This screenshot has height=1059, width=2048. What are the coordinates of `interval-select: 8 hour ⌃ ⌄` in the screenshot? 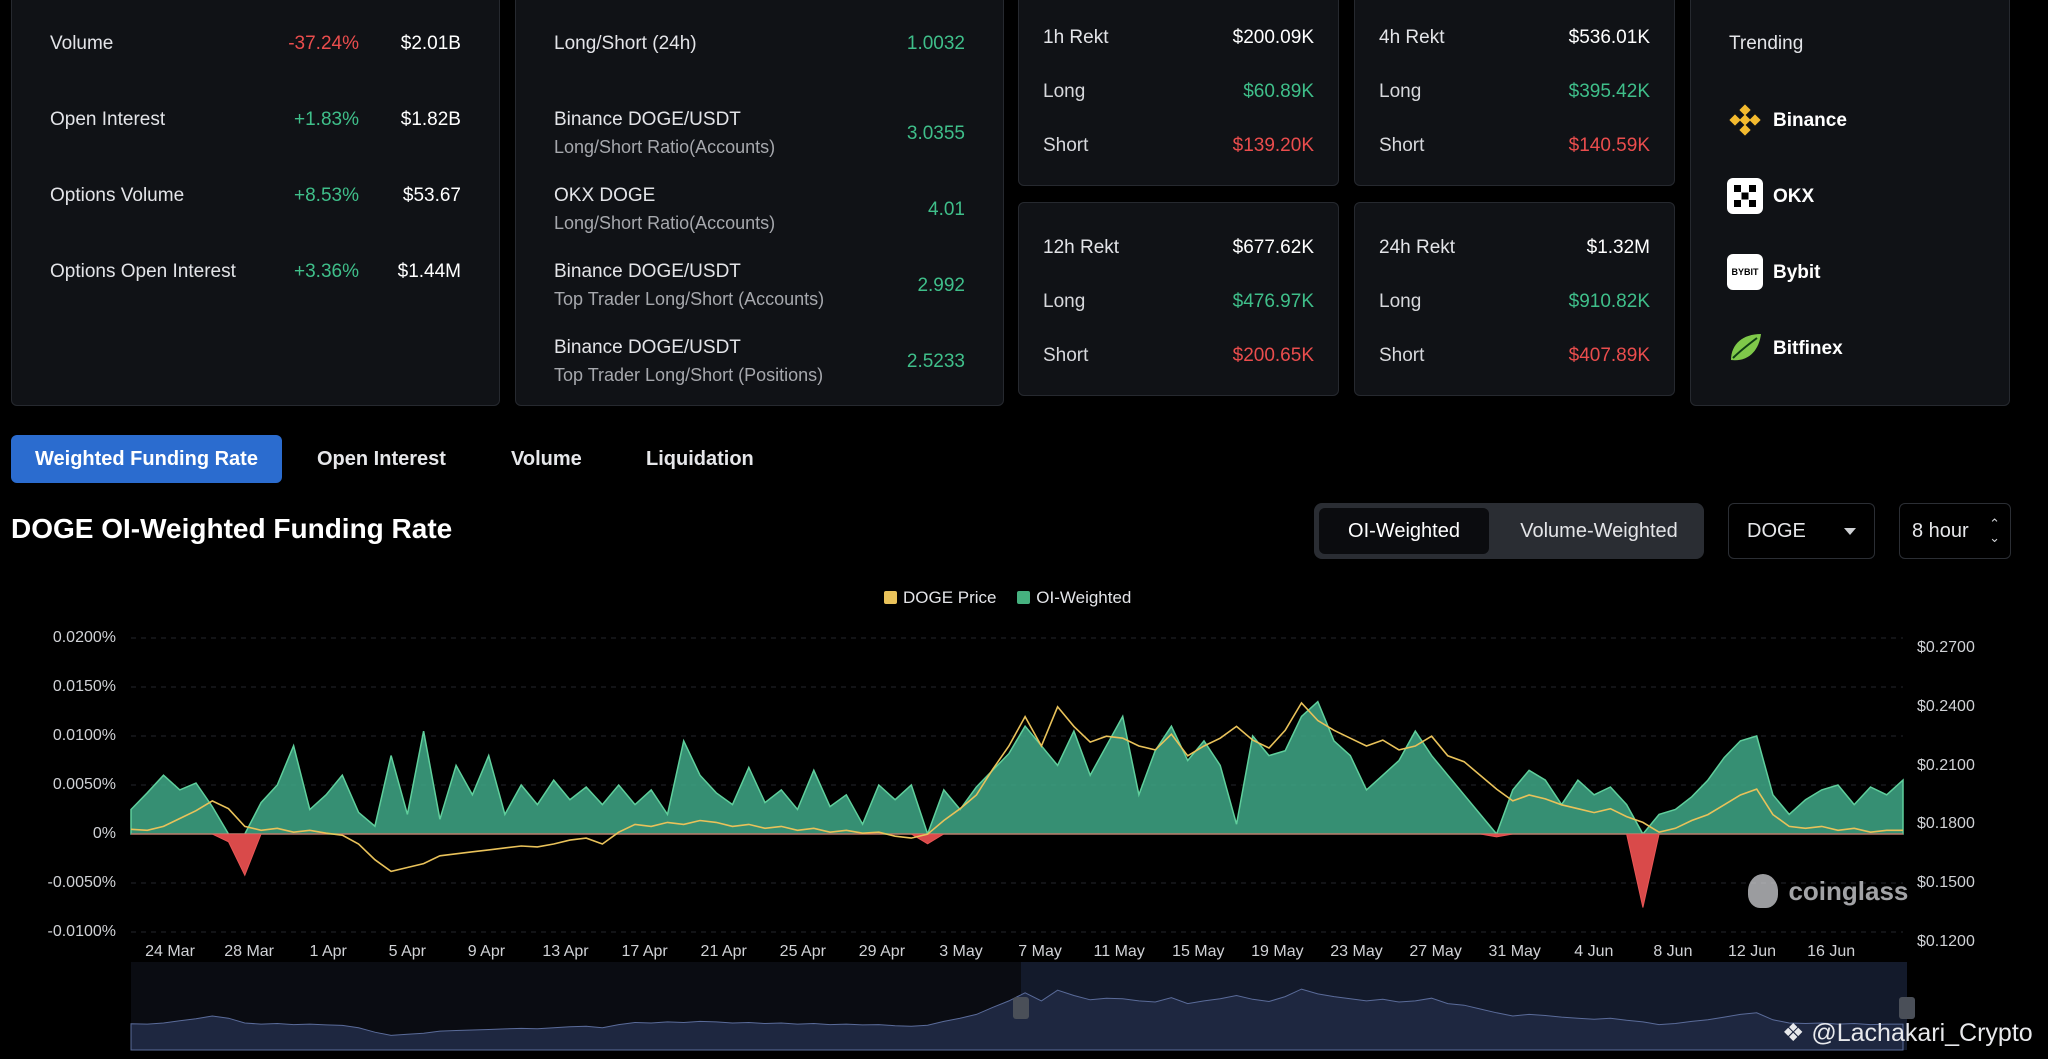 It's located at (1955, 531).